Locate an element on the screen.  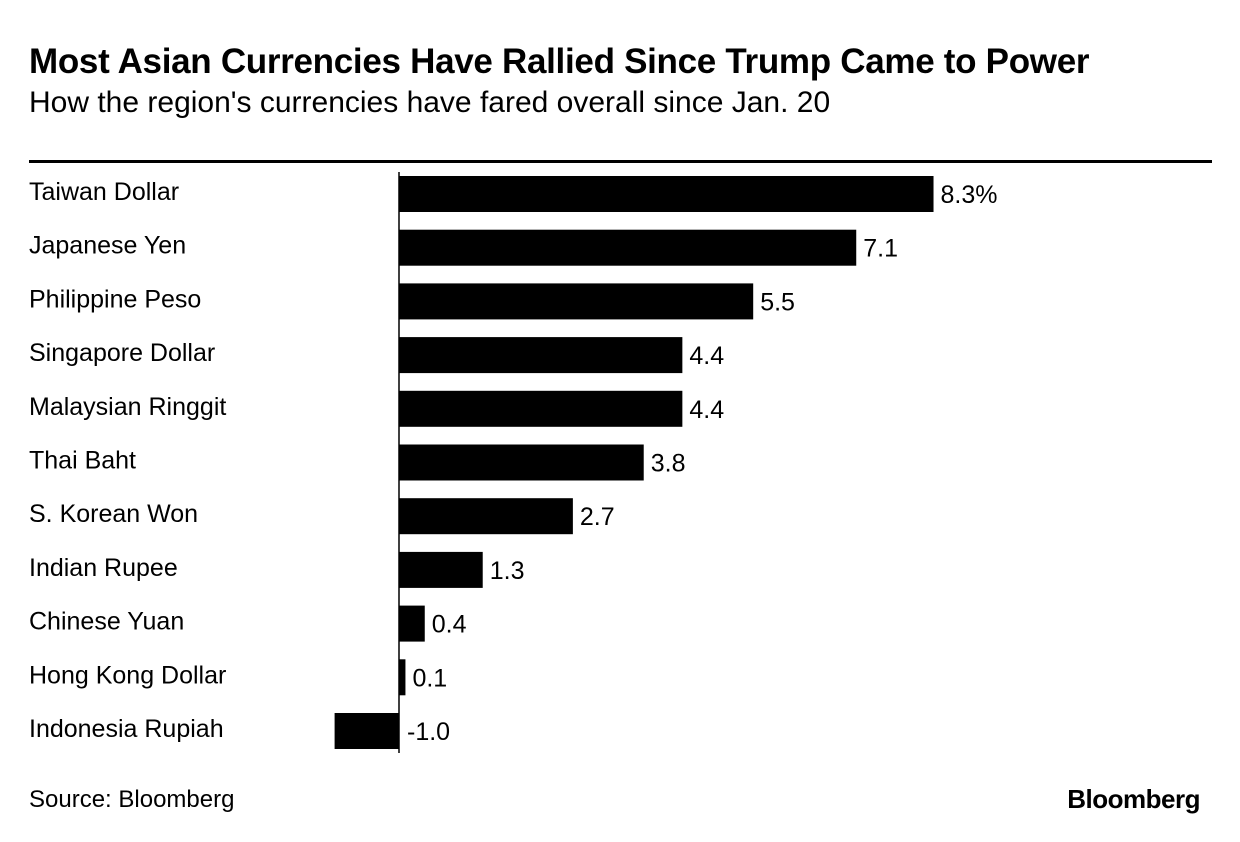
bar-japanese-yen is located at coordinates (628, 247).